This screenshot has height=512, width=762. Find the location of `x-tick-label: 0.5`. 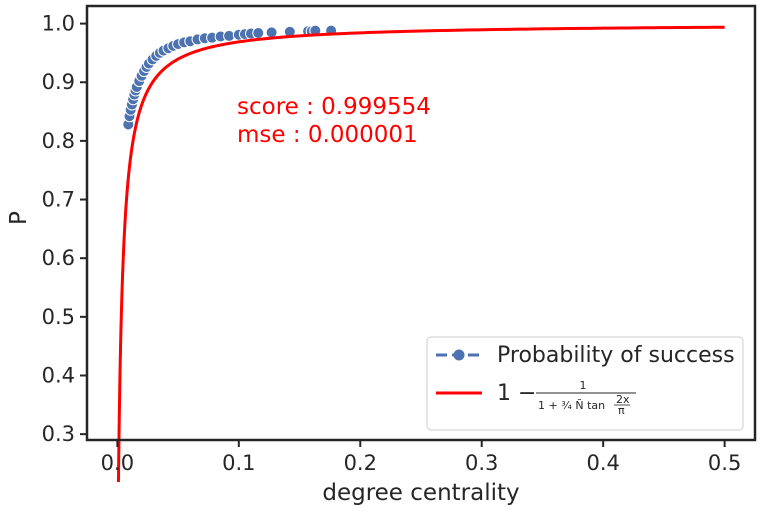

x-tick-label: 0.5 is located at coordinates (724, 463).